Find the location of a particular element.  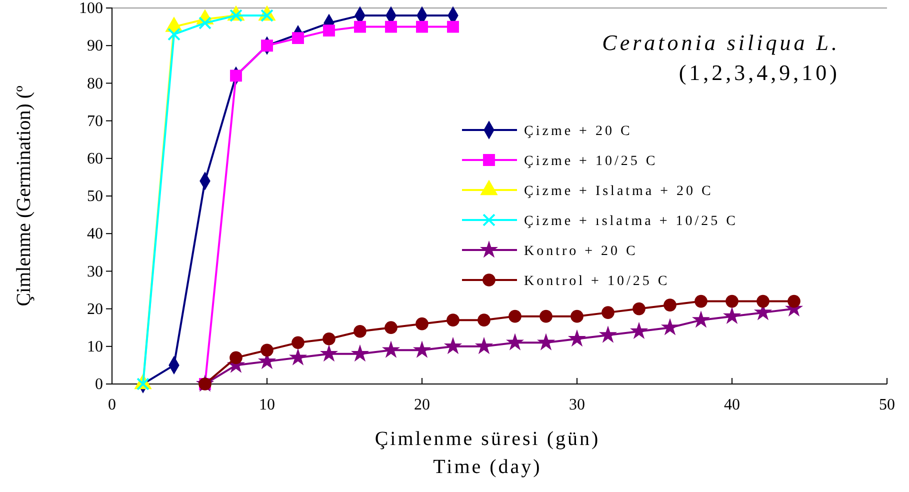

y-tick-label: 80 is located at coordinates (95, 83).